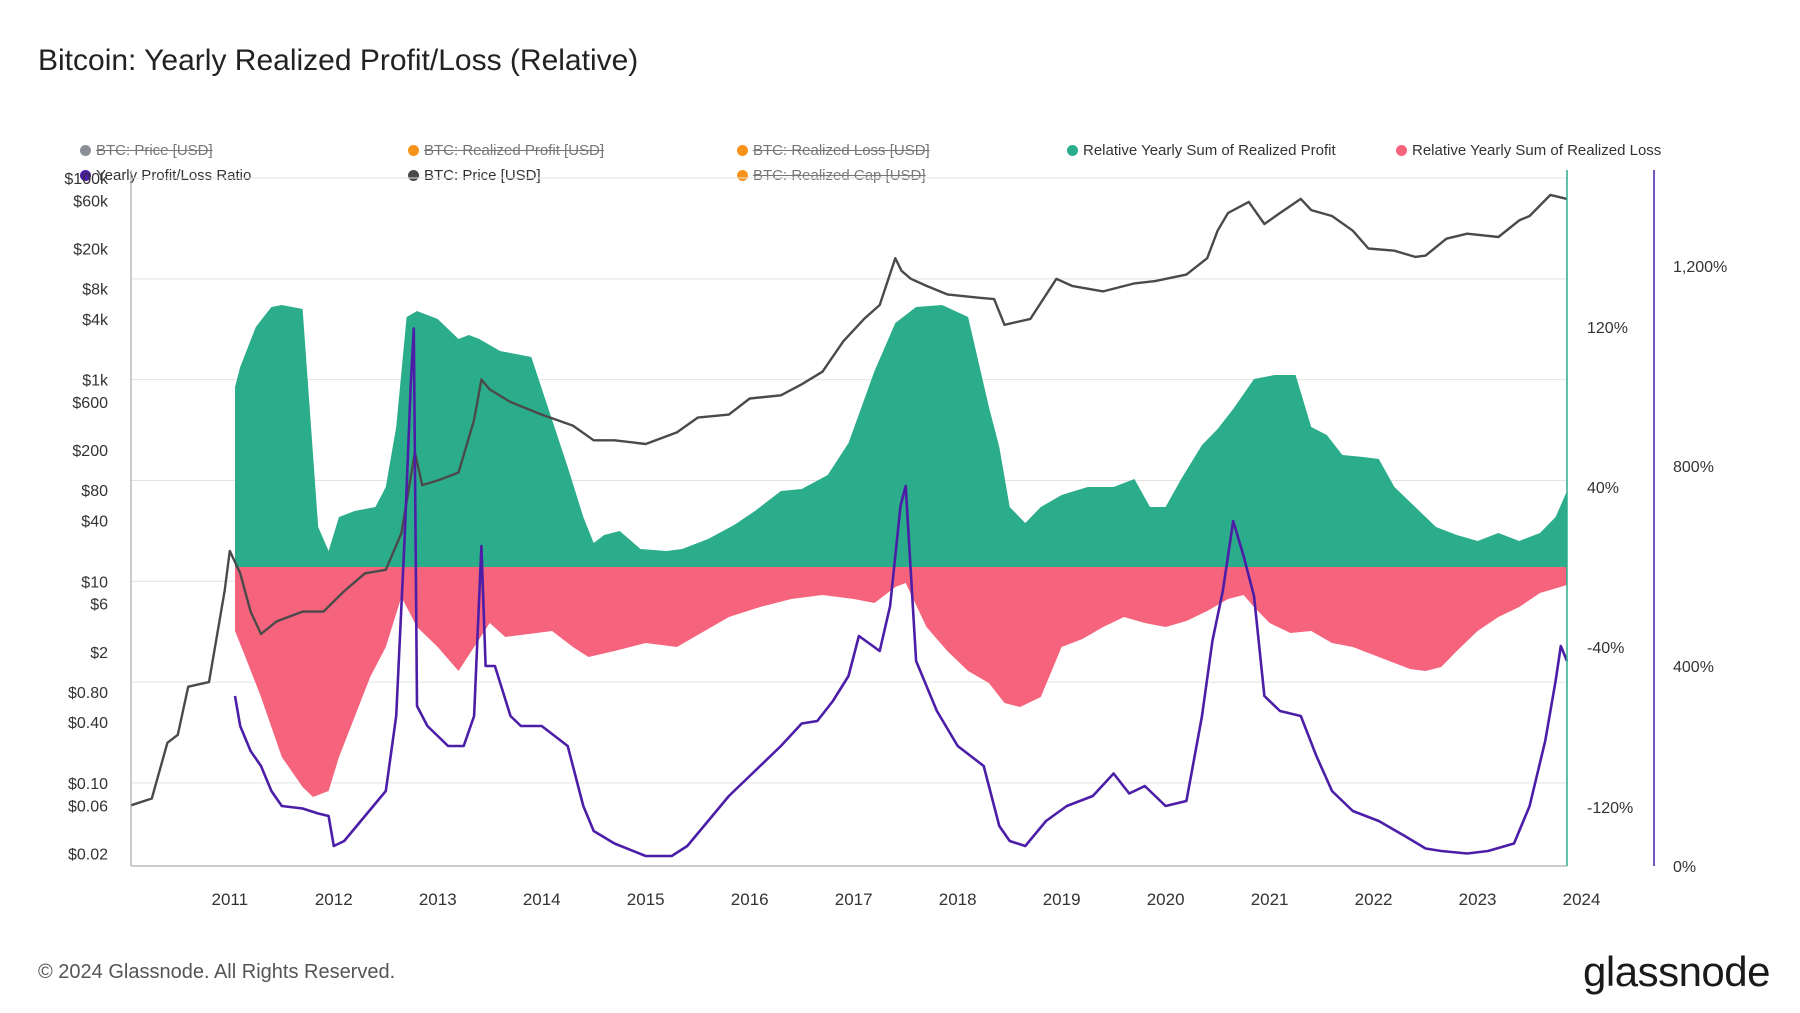 The image size is (1800, 1013). Describe the element at coordinates (1684, 867) in the screenshot. I see `right-axis-2-tick-label: 0%` at that location.